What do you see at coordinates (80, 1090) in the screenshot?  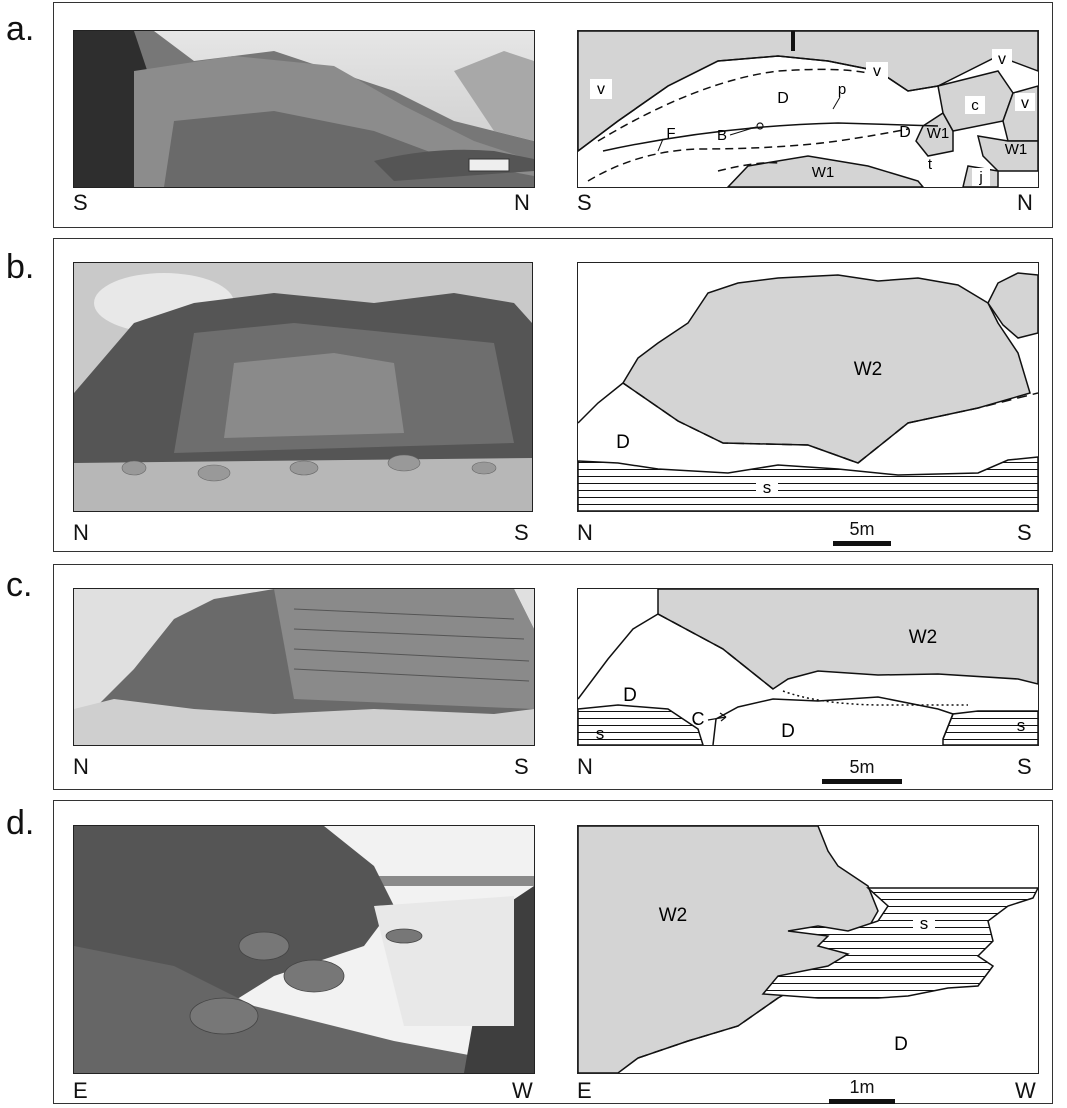 I see `panel-d-photo-dir-left: E` at bounding box center [80, 1090].